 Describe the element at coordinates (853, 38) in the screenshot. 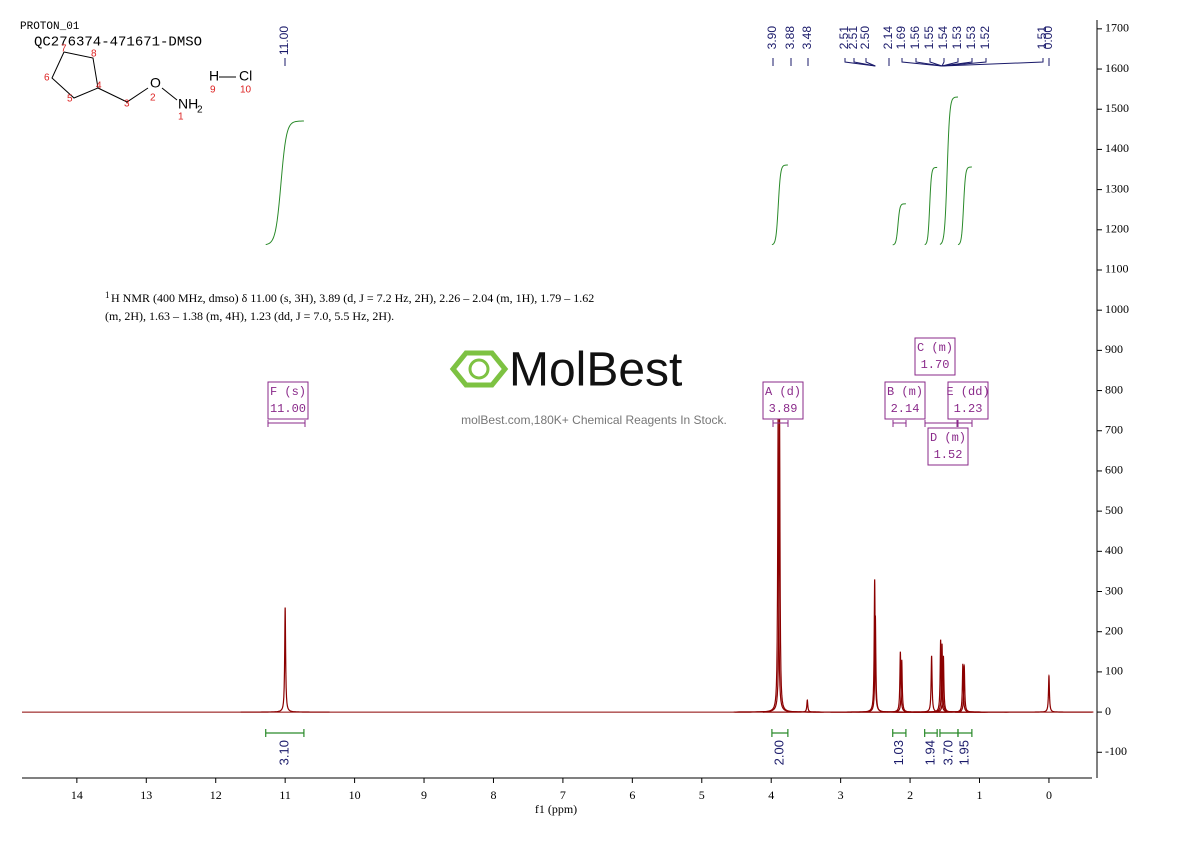

I see `peak-label: 2.51` at that location.